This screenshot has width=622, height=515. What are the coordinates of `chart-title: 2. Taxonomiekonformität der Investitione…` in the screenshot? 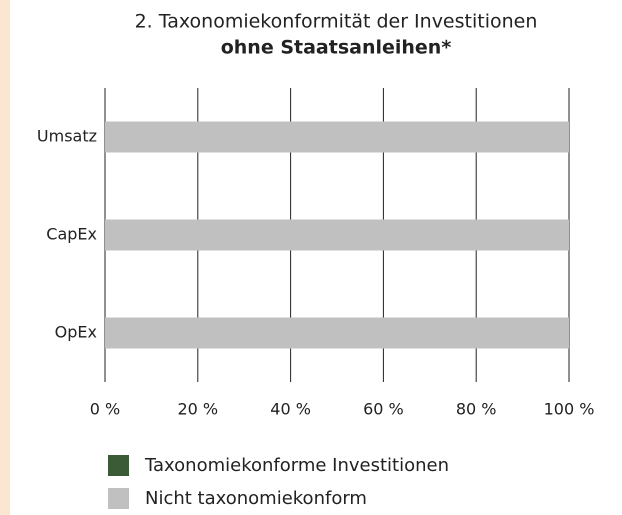 It's located at (336, 22).